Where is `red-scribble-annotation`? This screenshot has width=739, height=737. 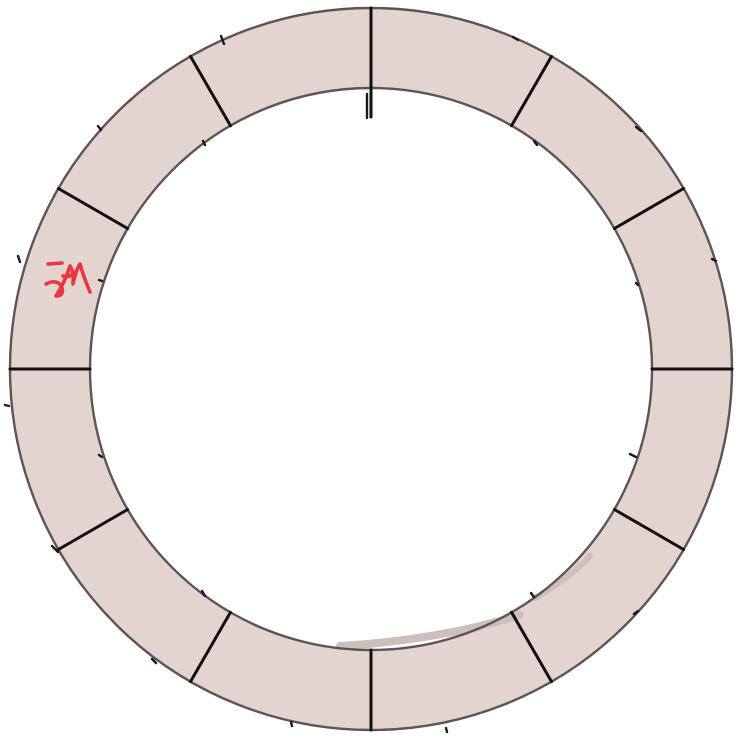
red-scribble-annotation is located at coordinates (68, 279).